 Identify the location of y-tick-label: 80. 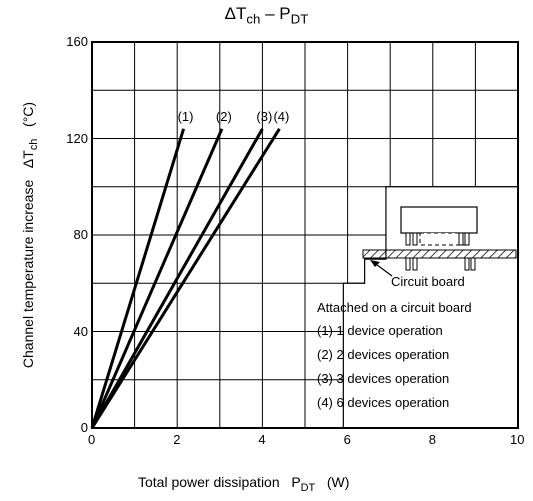
(80, 234).